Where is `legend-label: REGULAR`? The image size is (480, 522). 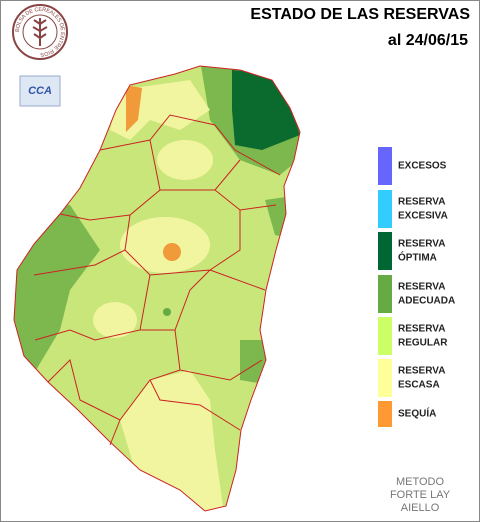
legend-label: REGULAR is located at coordinates (423, 343).